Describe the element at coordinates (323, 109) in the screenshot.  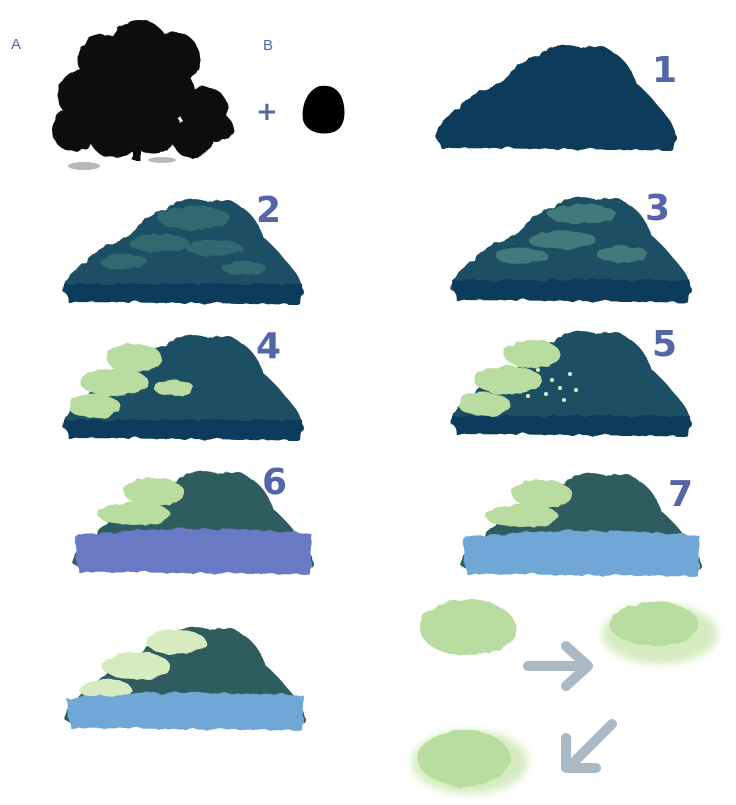
I see `blob-brush-icon` at that location.